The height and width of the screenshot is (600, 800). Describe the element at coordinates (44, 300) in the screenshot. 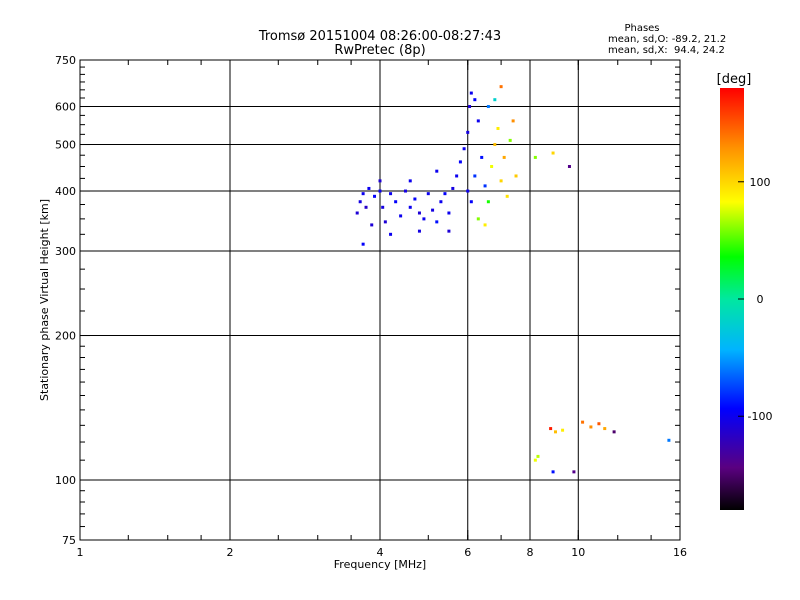

I see `y-axis-label: Stationary phase Virtual Height [km]` at that location.